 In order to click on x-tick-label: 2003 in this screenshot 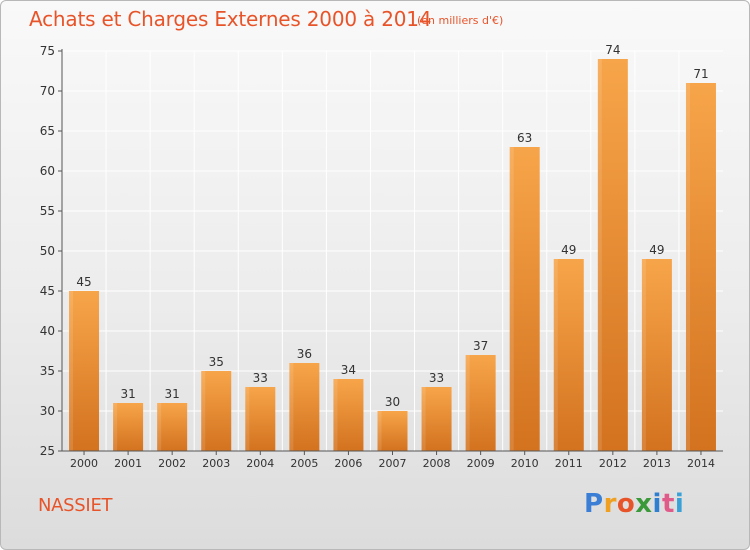, I will do `click(216, 463)`.